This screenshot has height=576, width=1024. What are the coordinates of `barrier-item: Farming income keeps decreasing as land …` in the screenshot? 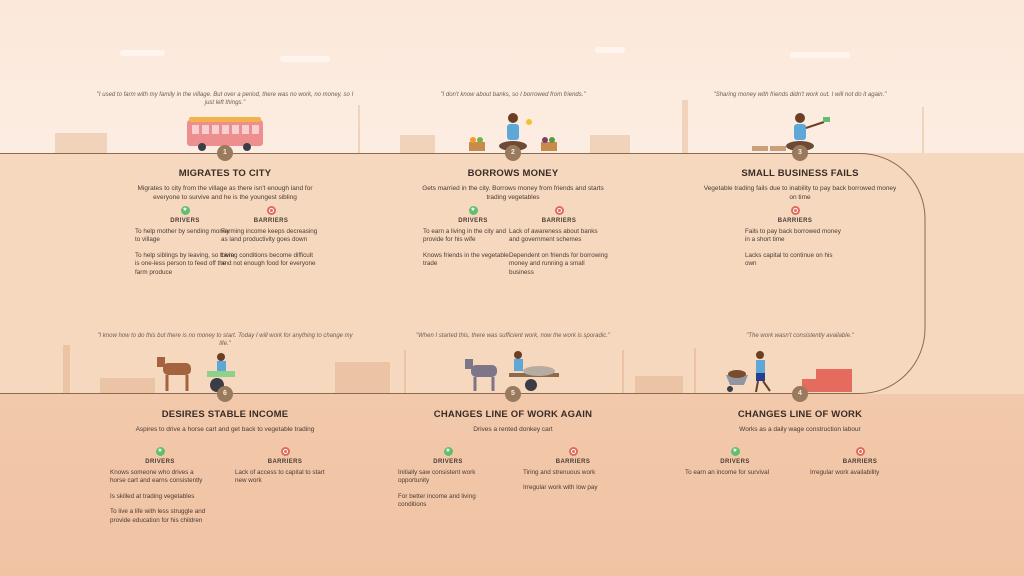 It's located at (269, 235).